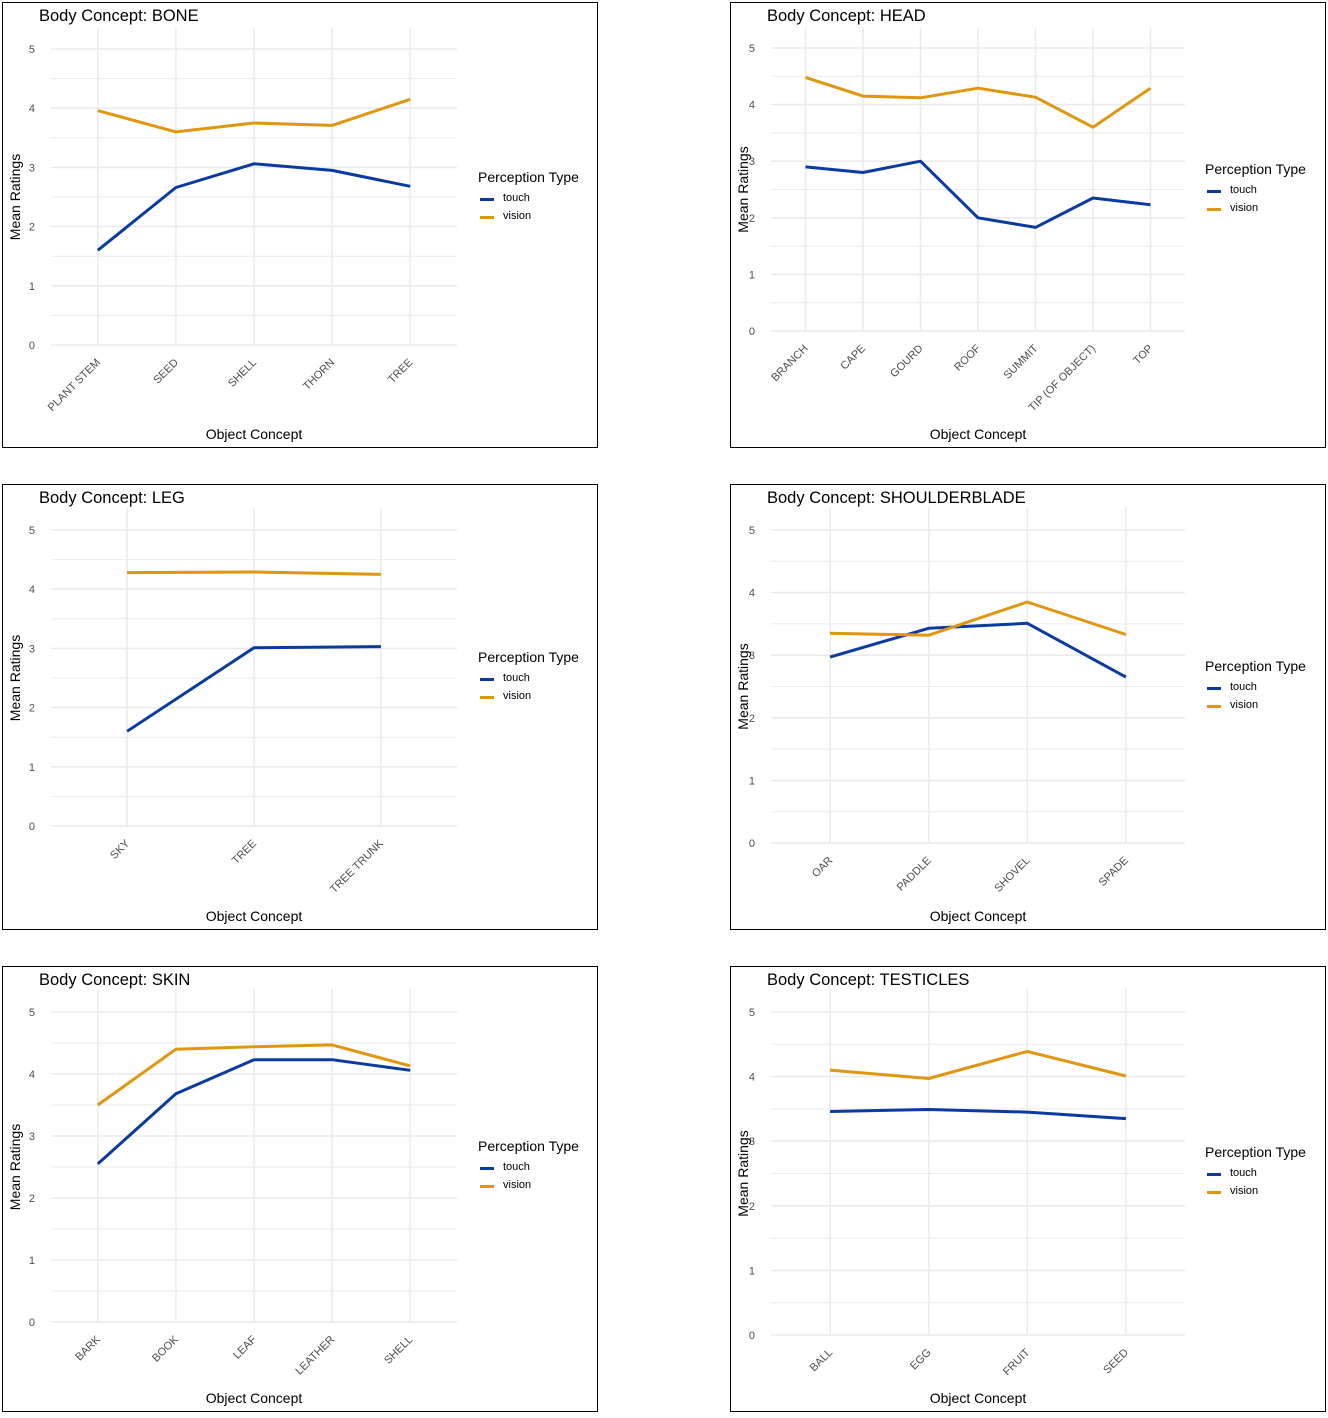 The width and height of the screenshot is (1328, 1418). What do you see at coordinates (1012, 875) in the screenshot?
I see `x-tick-label: SHOVEL` at bounding box center [1012, 875].